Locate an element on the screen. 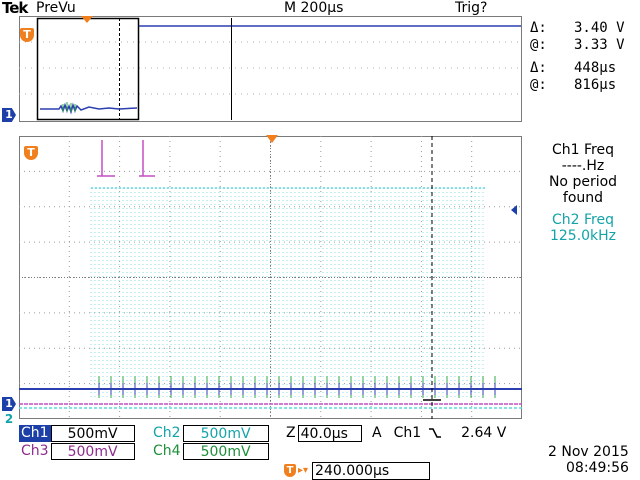  ch1-waveform is located at coordinates (270, 389).